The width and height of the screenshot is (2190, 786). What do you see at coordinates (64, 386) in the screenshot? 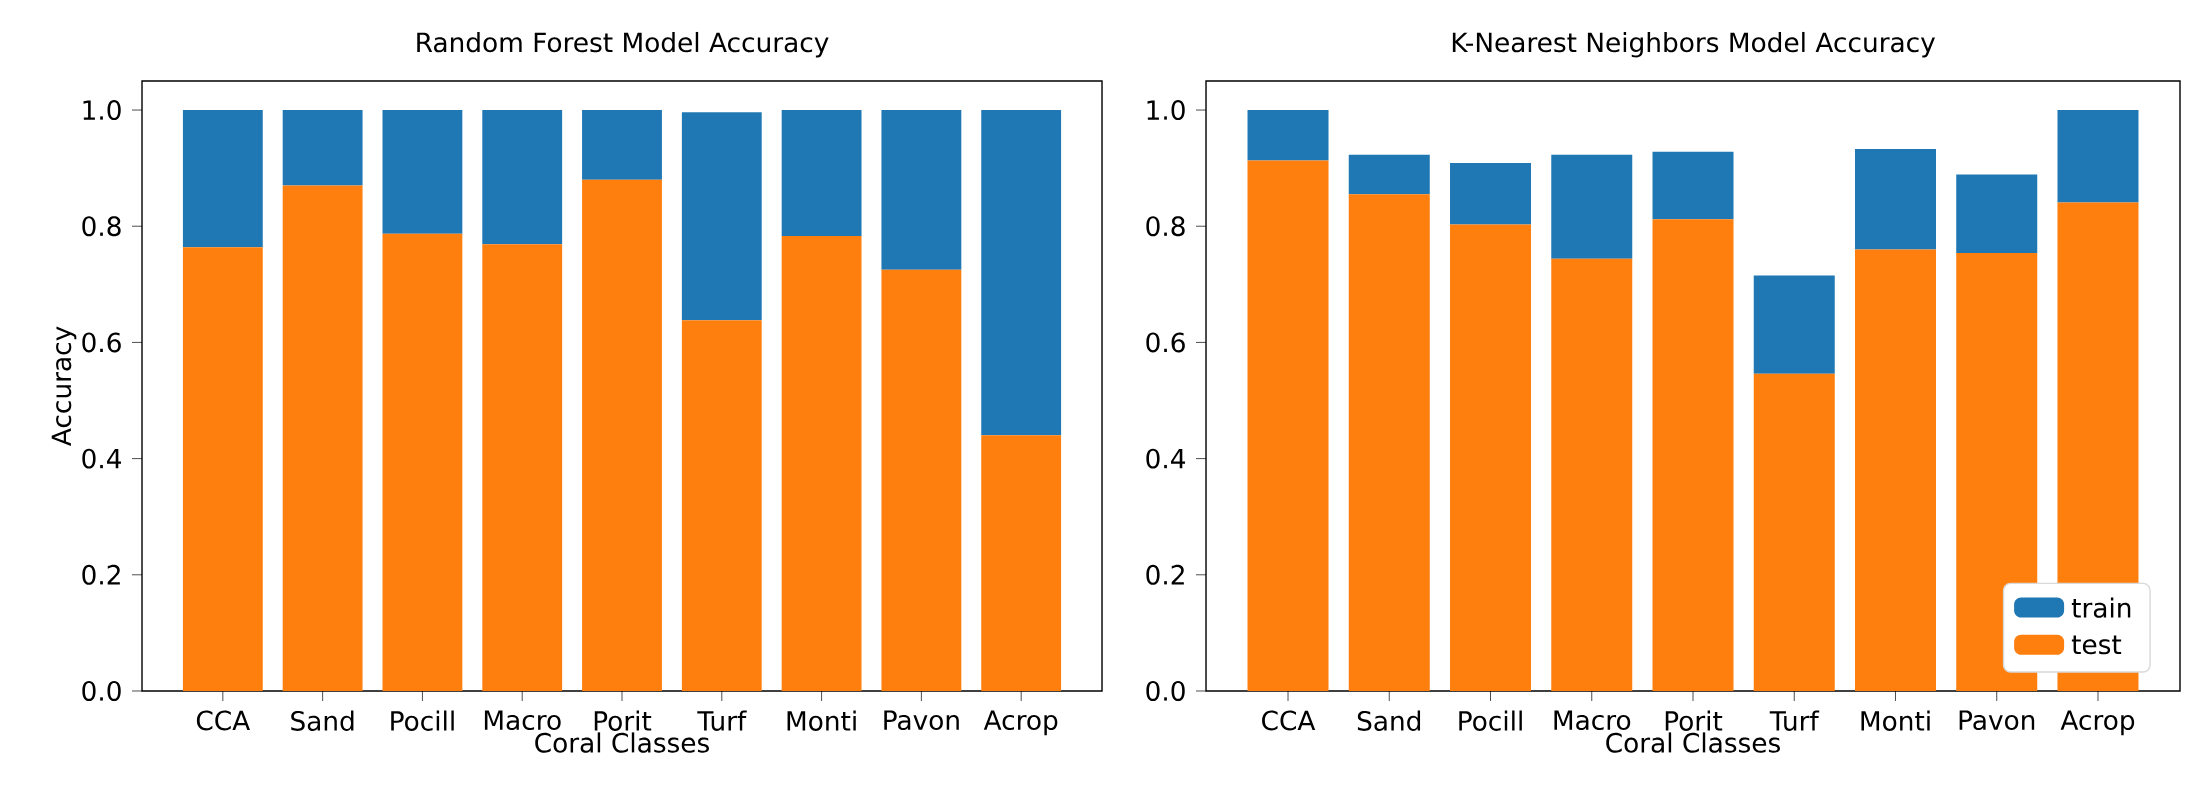
I see `y-axis-title: Accuracy` at bounding box center [64, 386].